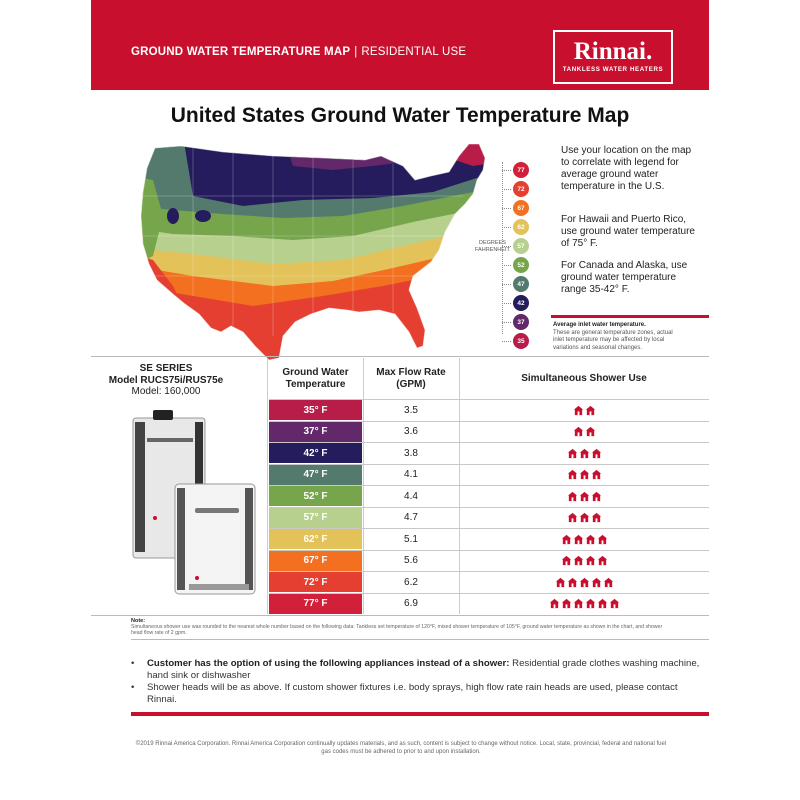 Image resolution: width=800 pixels, height=800 pixels. I want to click on legend-unit-label: DEGREES FAHRENHEIT, so click(492, 247).